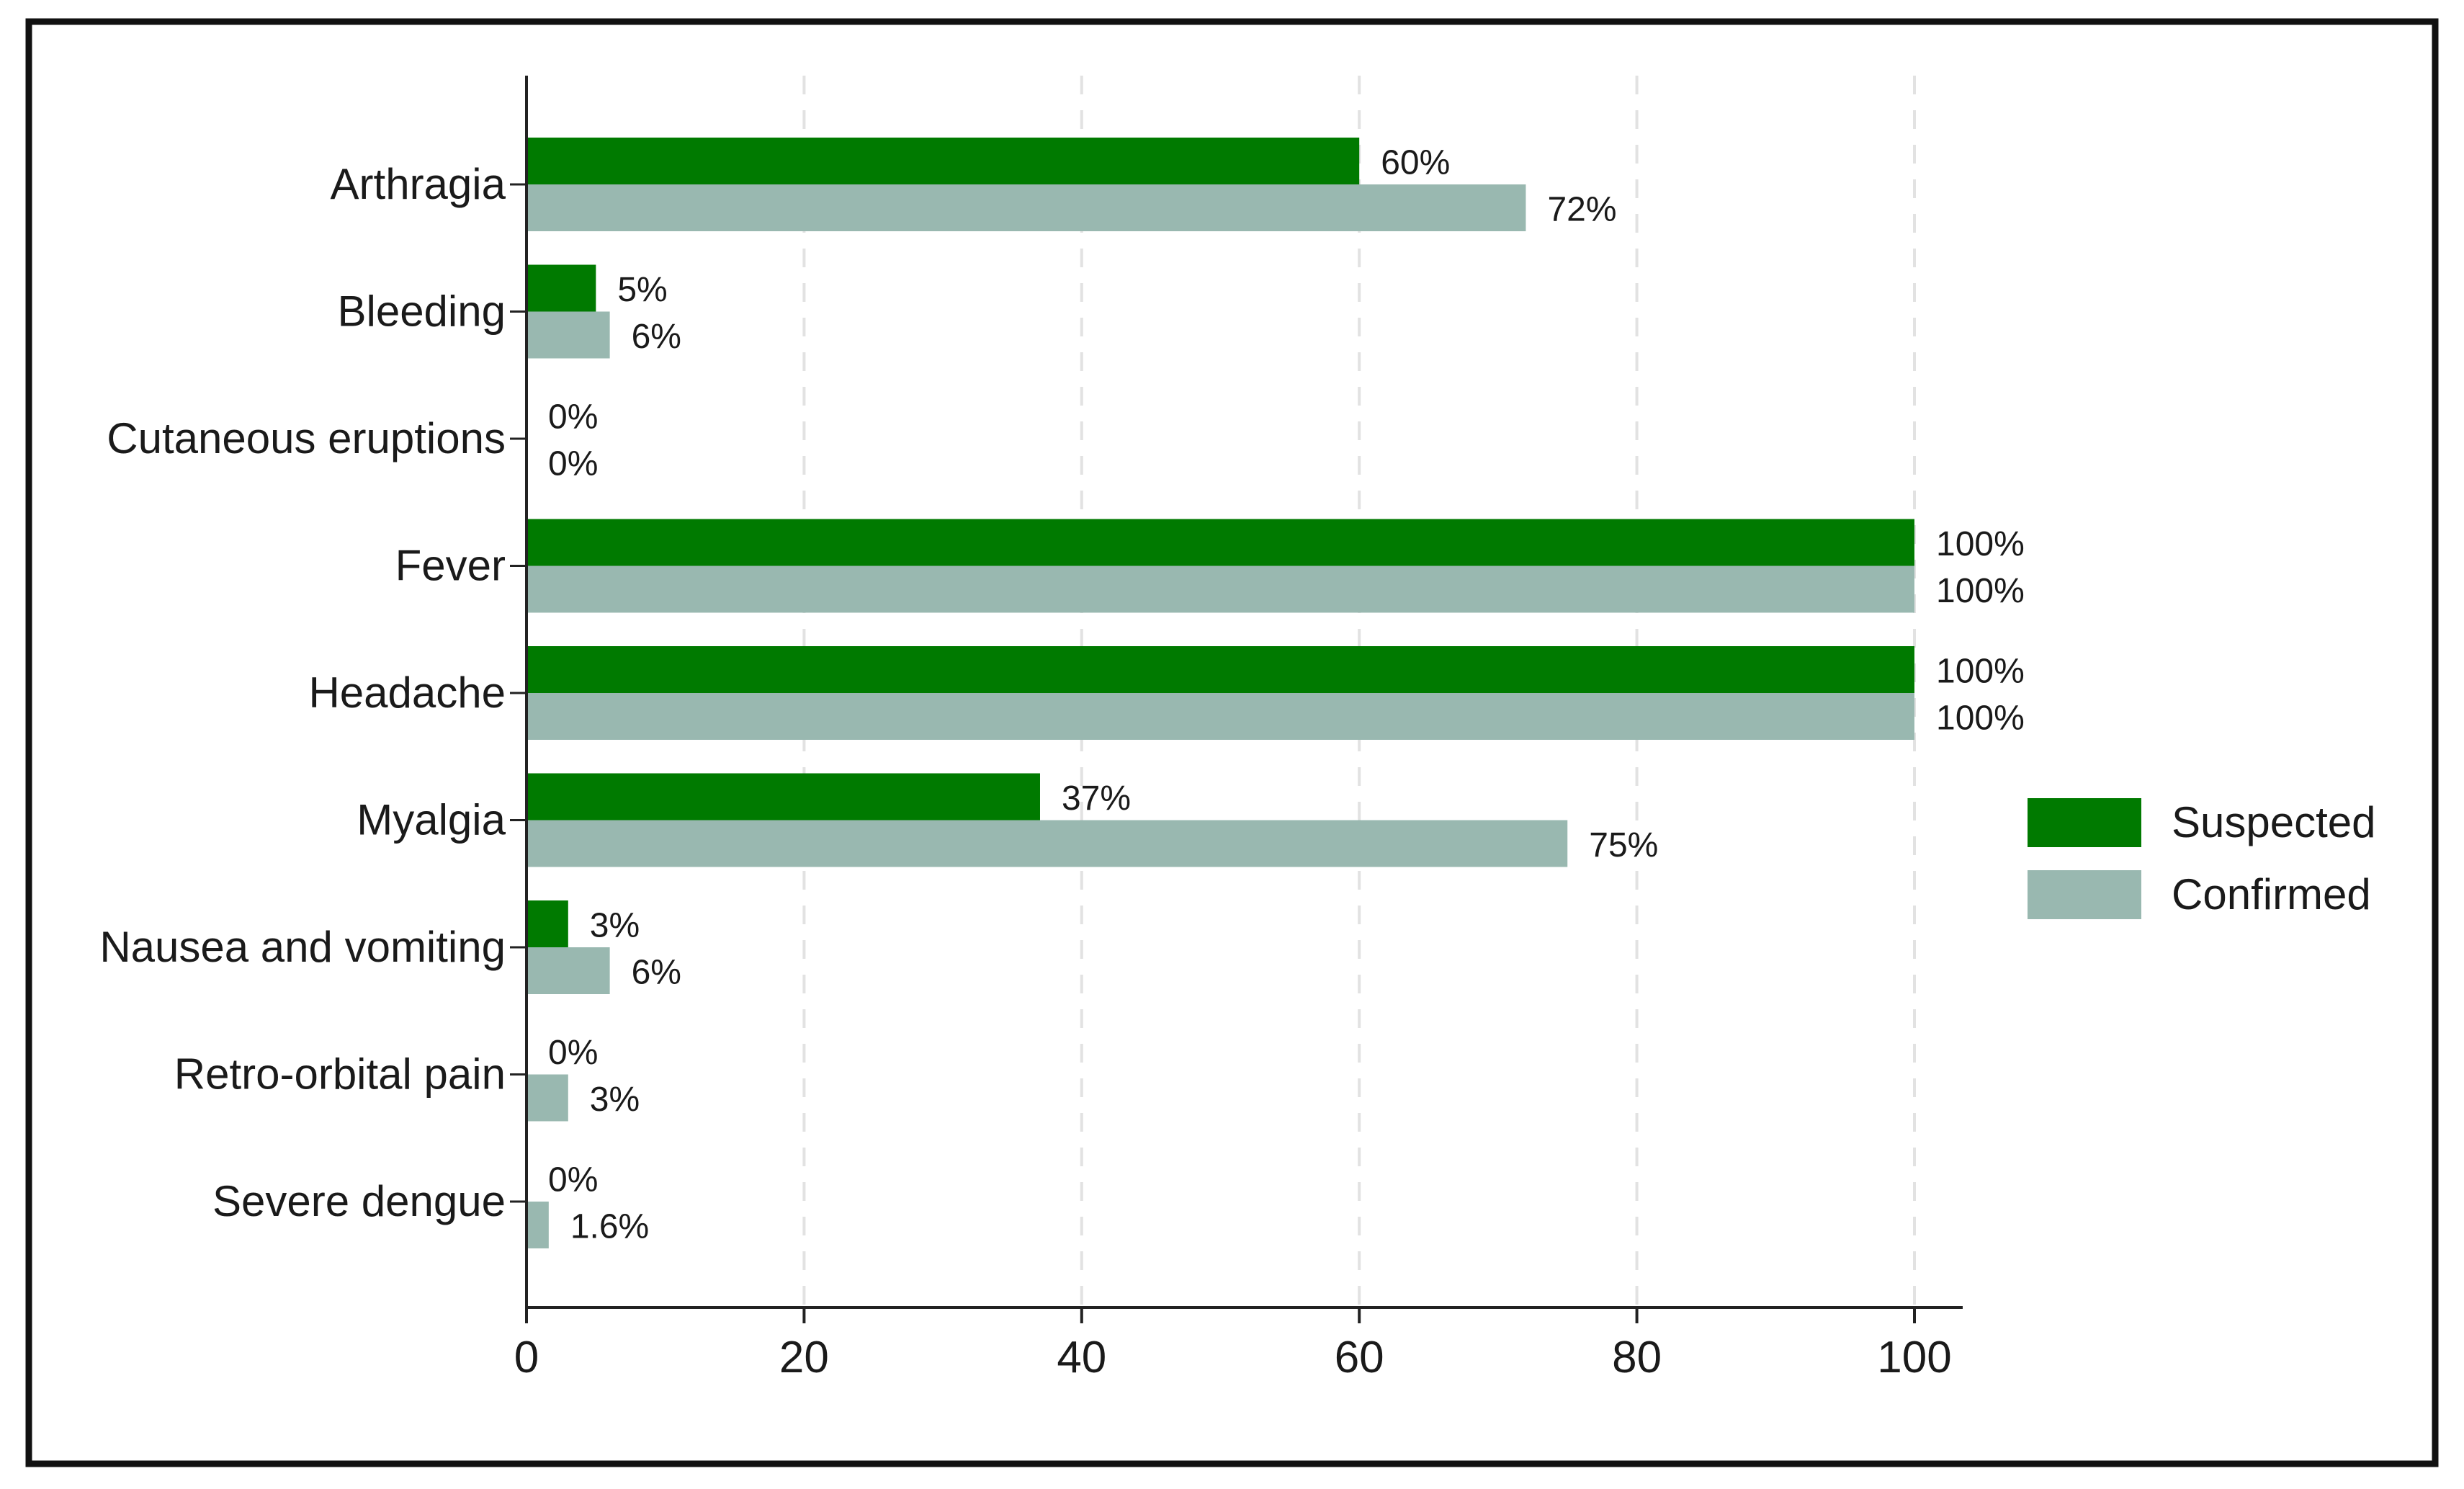  I want to click on x-tick-label: 20, so click(804, 1357).